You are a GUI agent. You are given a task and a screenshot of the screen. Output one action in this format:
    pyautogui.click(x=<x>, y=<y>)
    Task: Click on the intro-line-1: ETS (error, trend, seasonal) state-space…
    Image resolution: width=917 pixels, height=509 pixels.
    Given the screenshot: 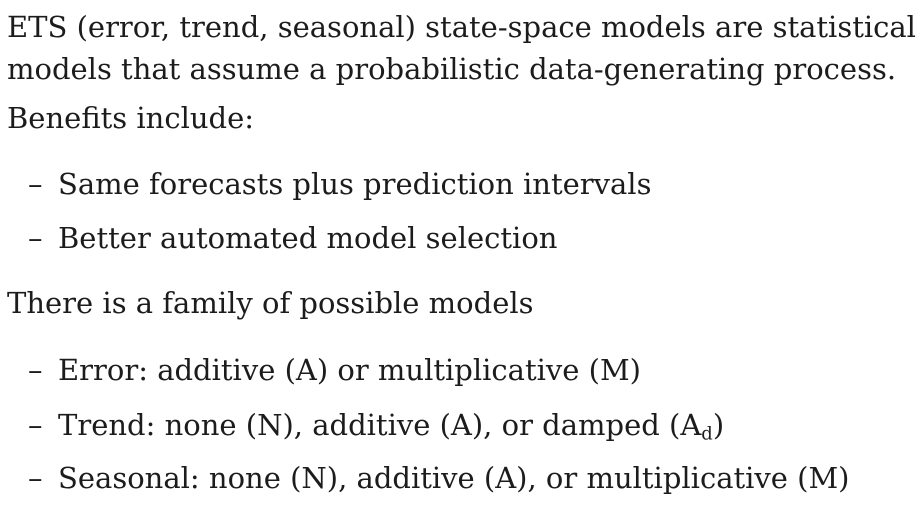 What is the action you would take?
    pyautogui.click(x=461, y=27)
    